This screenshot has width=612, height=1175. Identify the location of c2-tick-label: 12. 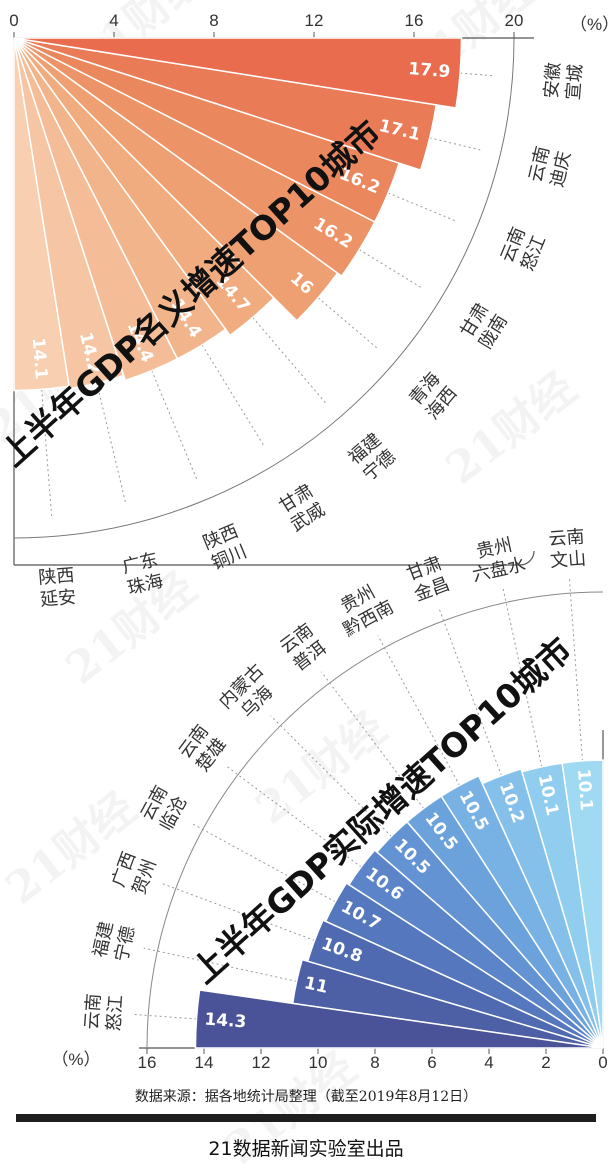
(261, 1062).